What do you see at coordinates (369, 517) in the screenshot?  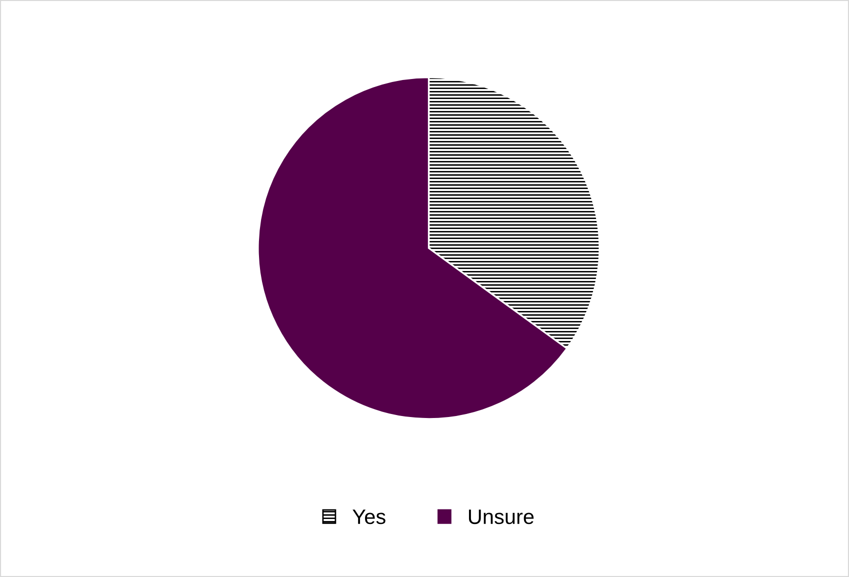 I see `legend-label: Yes` at bounding box center [369, 517].